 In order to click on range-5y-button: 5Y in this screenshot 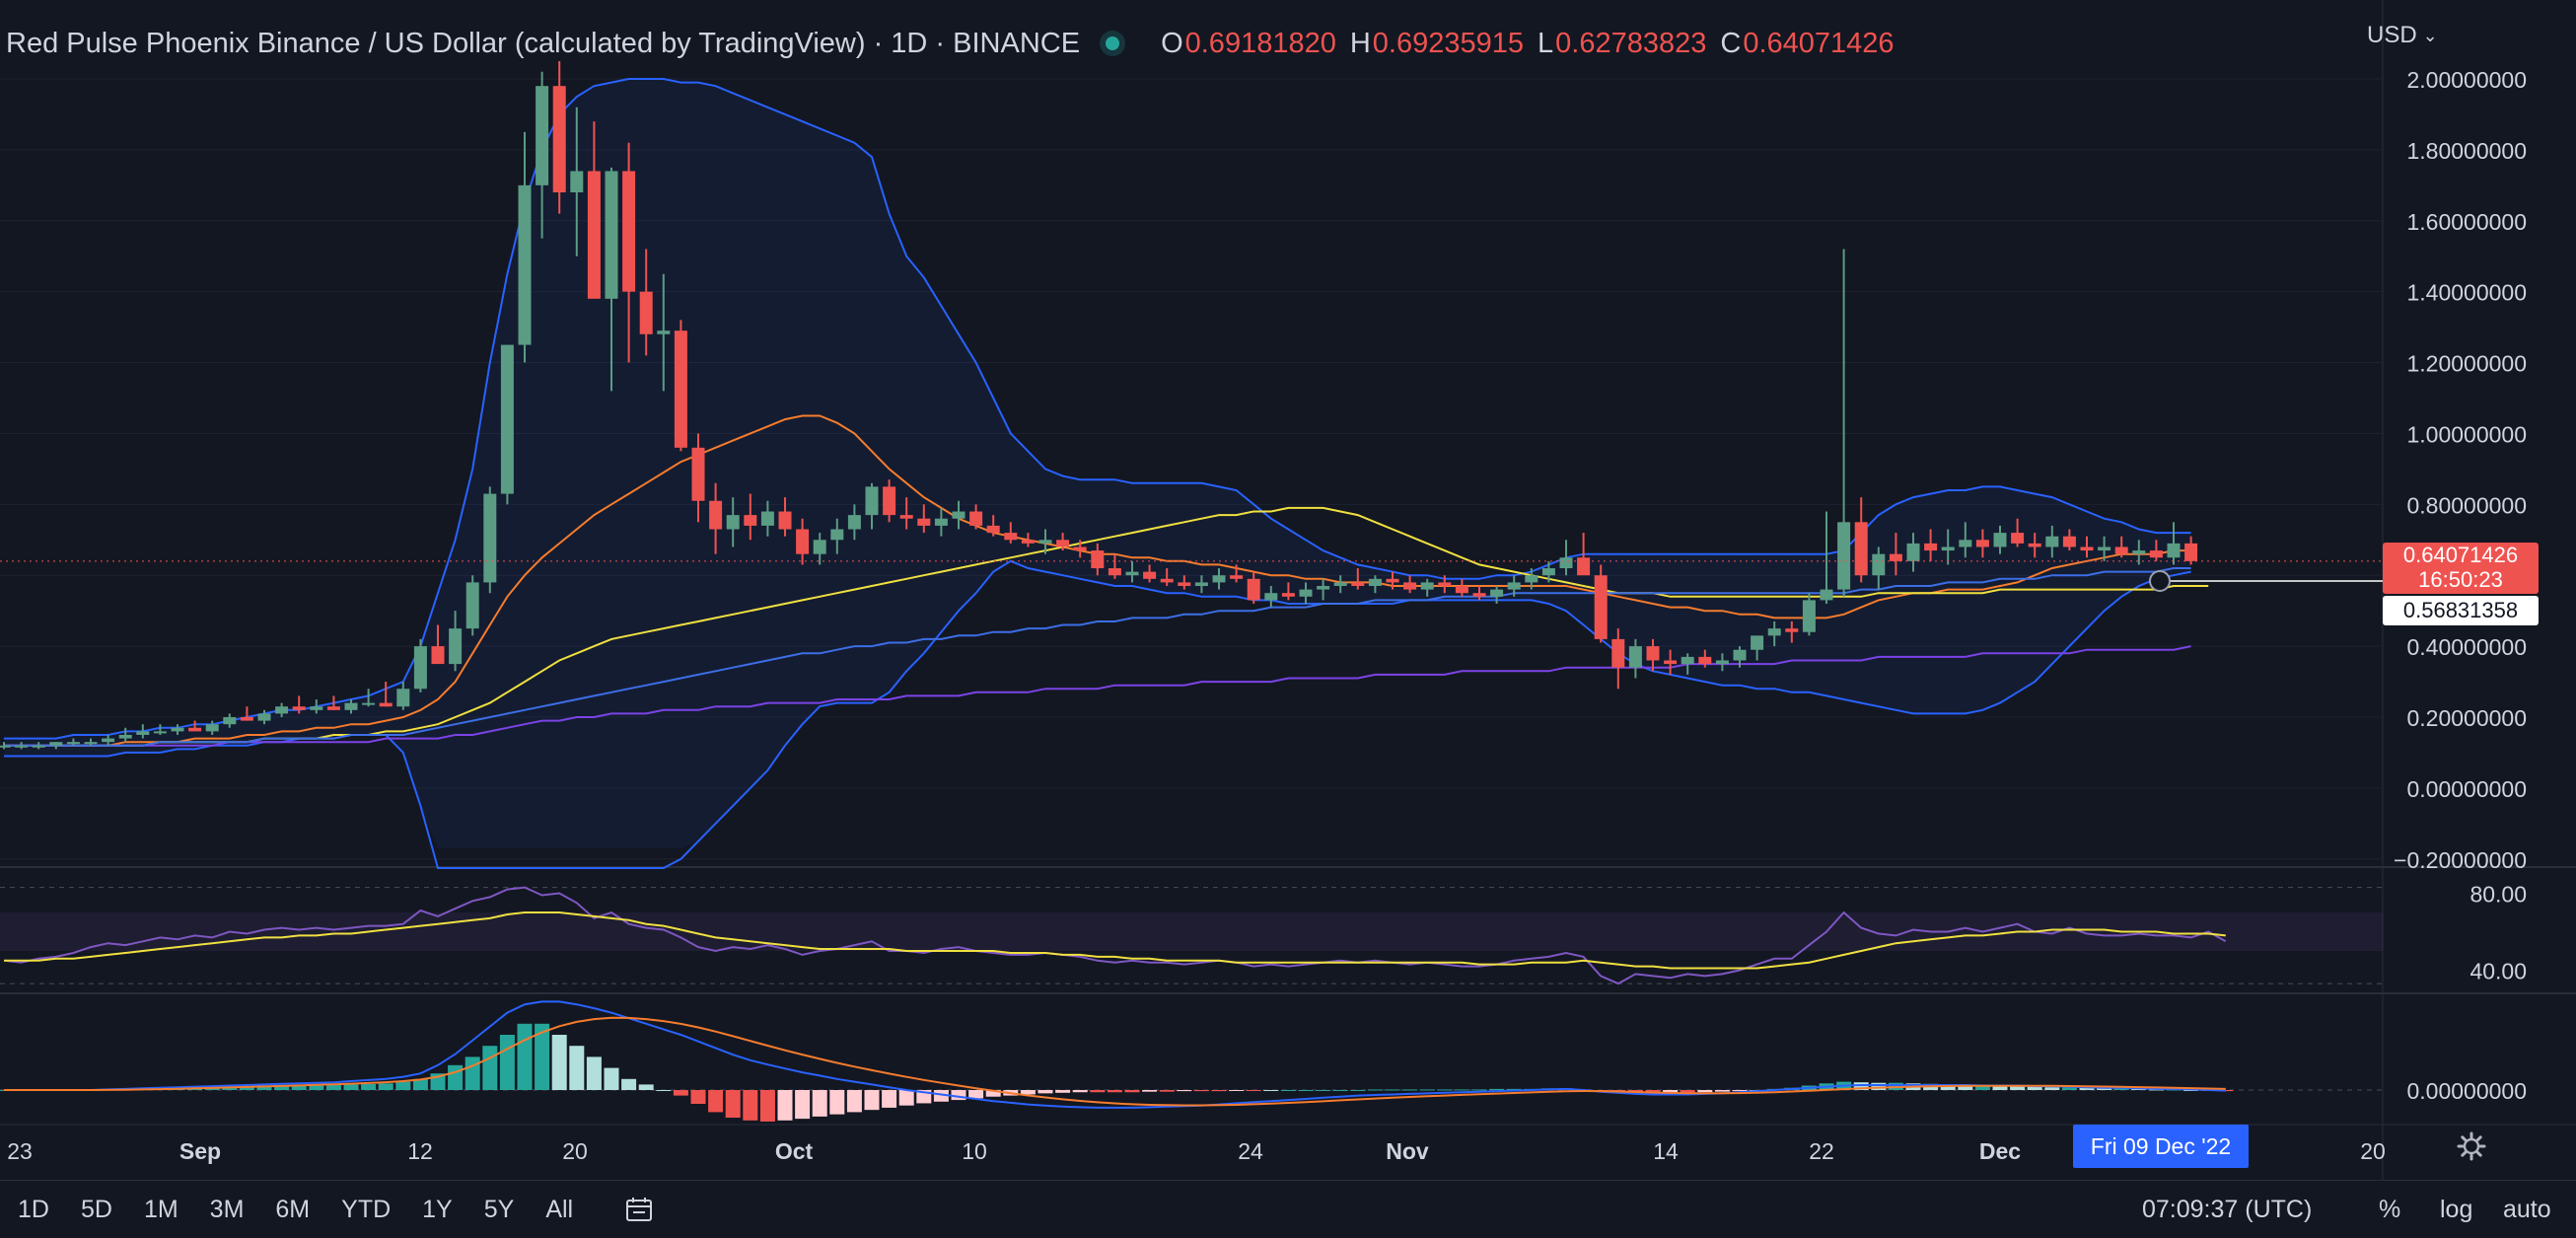, I will do `click(499, 1209)`.